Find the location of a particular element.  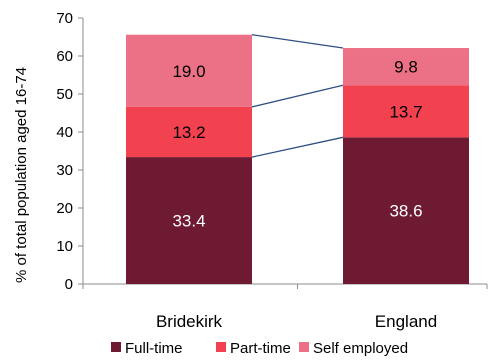

data-label: 13.2 is located at coordinates (188, 132).